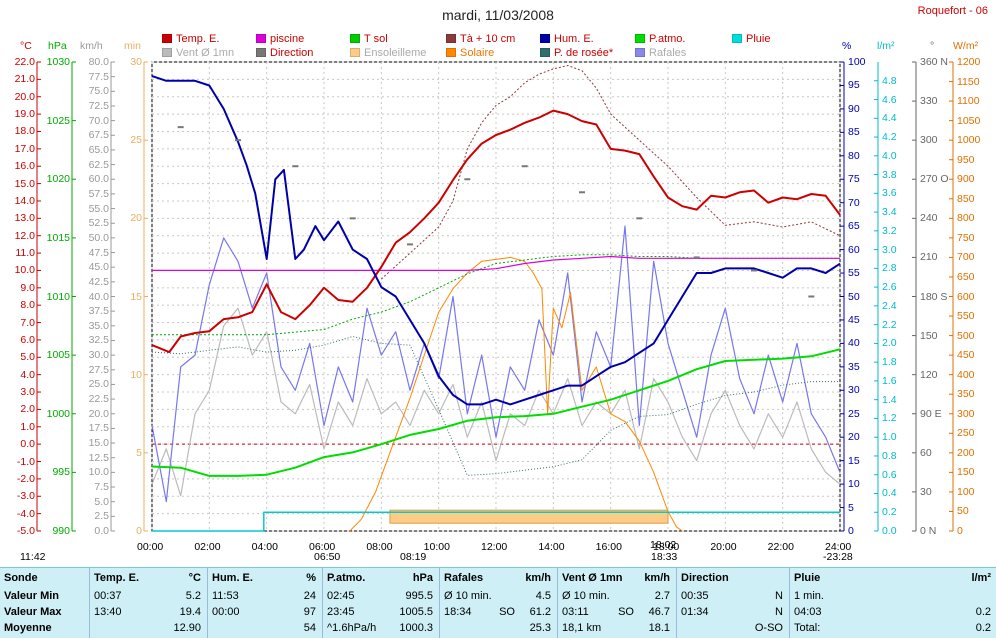  I want to click on tick-label: 80.0, so click(98, 62).